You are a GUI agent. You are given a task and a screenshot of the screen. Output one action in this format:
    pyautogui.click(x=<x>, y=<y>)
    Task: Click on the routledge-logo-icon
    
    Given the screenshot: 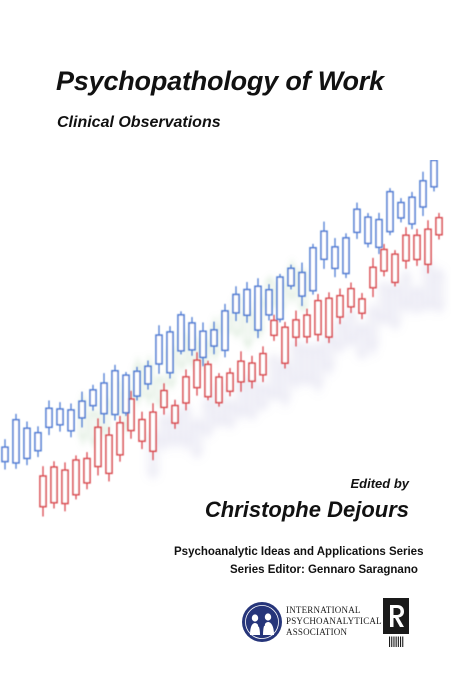 What is the action you would take?
    pyautogui.click(x=396, y=622)
    